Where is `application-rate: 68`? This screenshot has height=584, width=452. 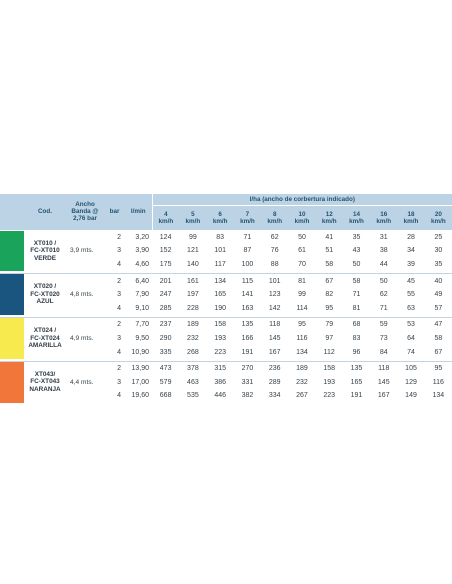 application-rate: 68 is located at coordinates (356, 325).